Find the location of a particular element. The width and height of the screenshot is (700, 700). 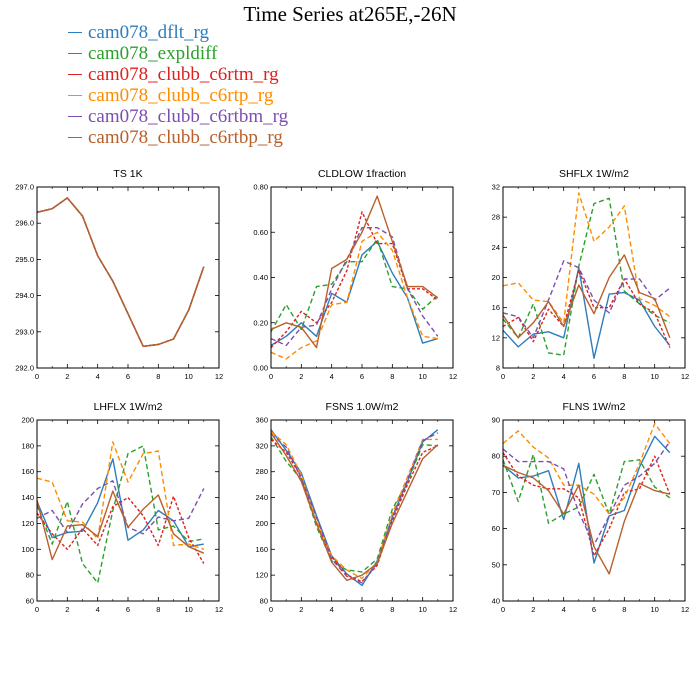

y-tick-label: 160 is located at coordinates (261, 549).